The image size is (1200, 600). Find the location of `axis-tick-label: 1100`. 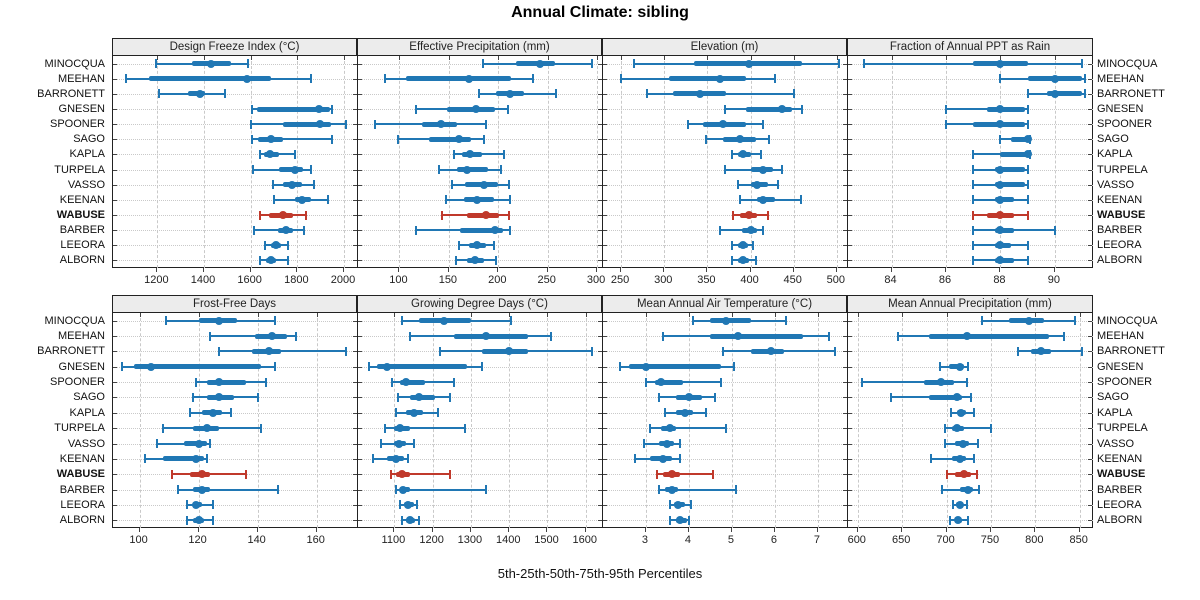

axis-tick-label: 1100 is located at coordinates (393, 540).